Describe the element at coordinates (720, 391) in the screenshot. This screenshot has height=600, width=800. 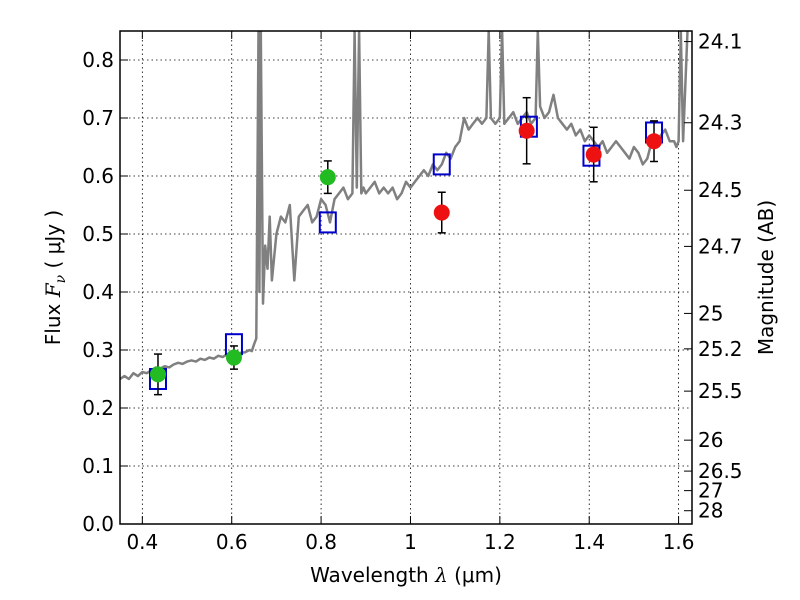
I see `mag-tick-label: 25.5` at that location.